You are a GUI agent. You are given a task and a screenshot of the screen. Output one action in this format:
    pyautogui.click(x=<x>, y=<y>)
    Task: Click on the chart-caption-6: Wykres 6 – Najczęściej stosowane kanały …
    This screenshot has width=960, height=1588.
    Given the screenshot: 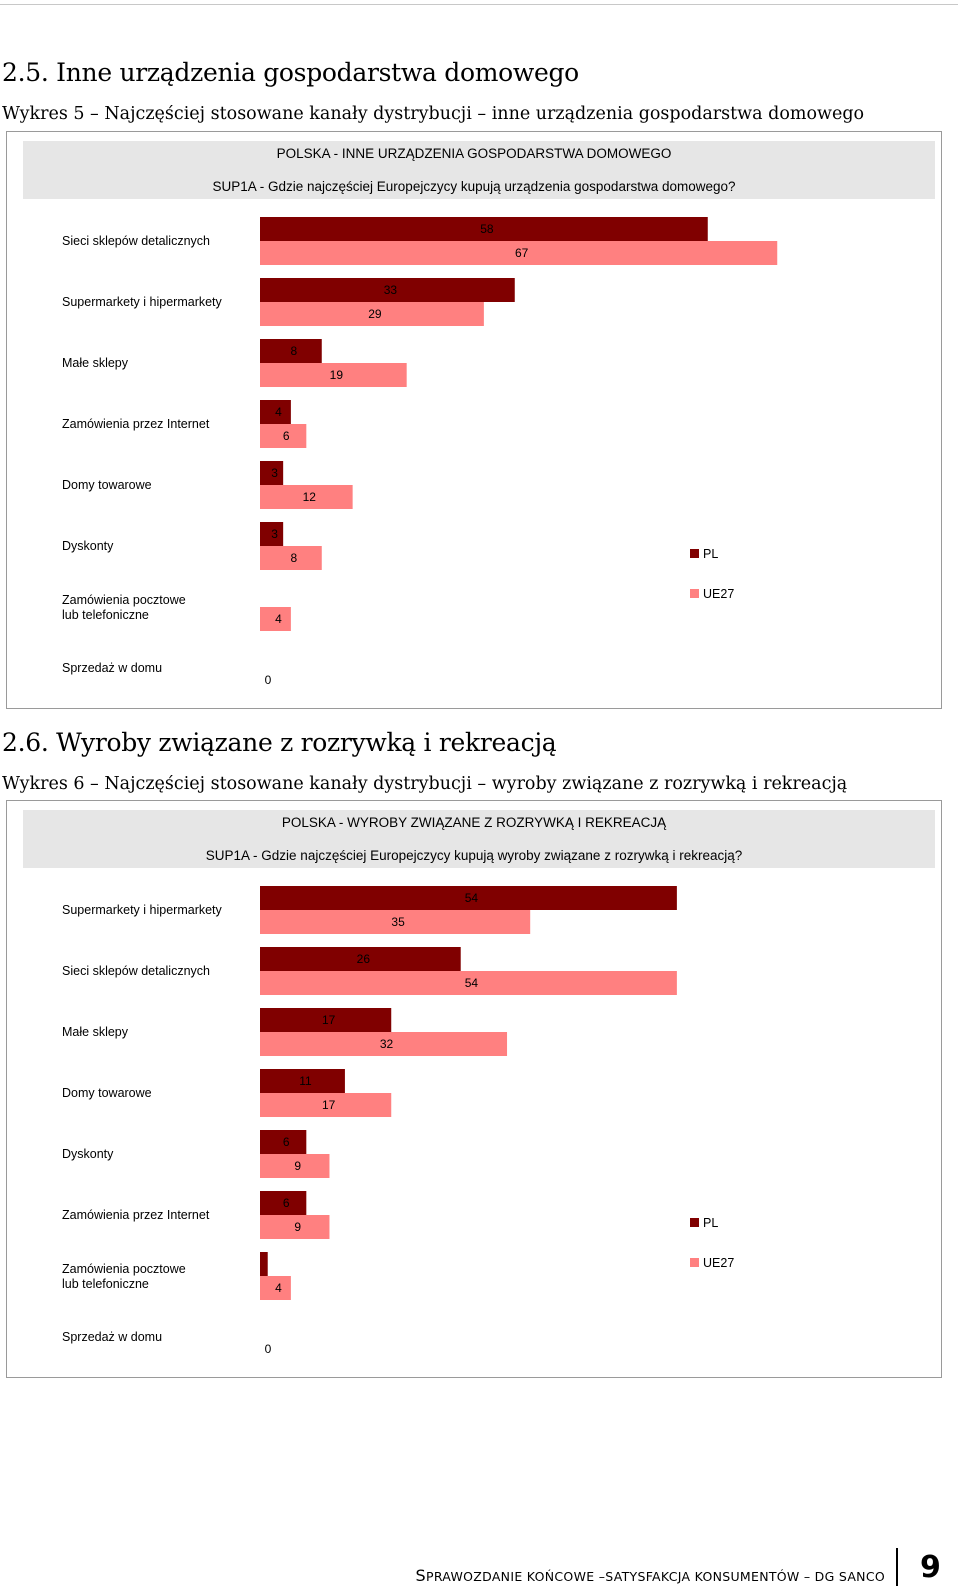 What is the action you would take?
    pyautogui.click(x=425, y=784)
    